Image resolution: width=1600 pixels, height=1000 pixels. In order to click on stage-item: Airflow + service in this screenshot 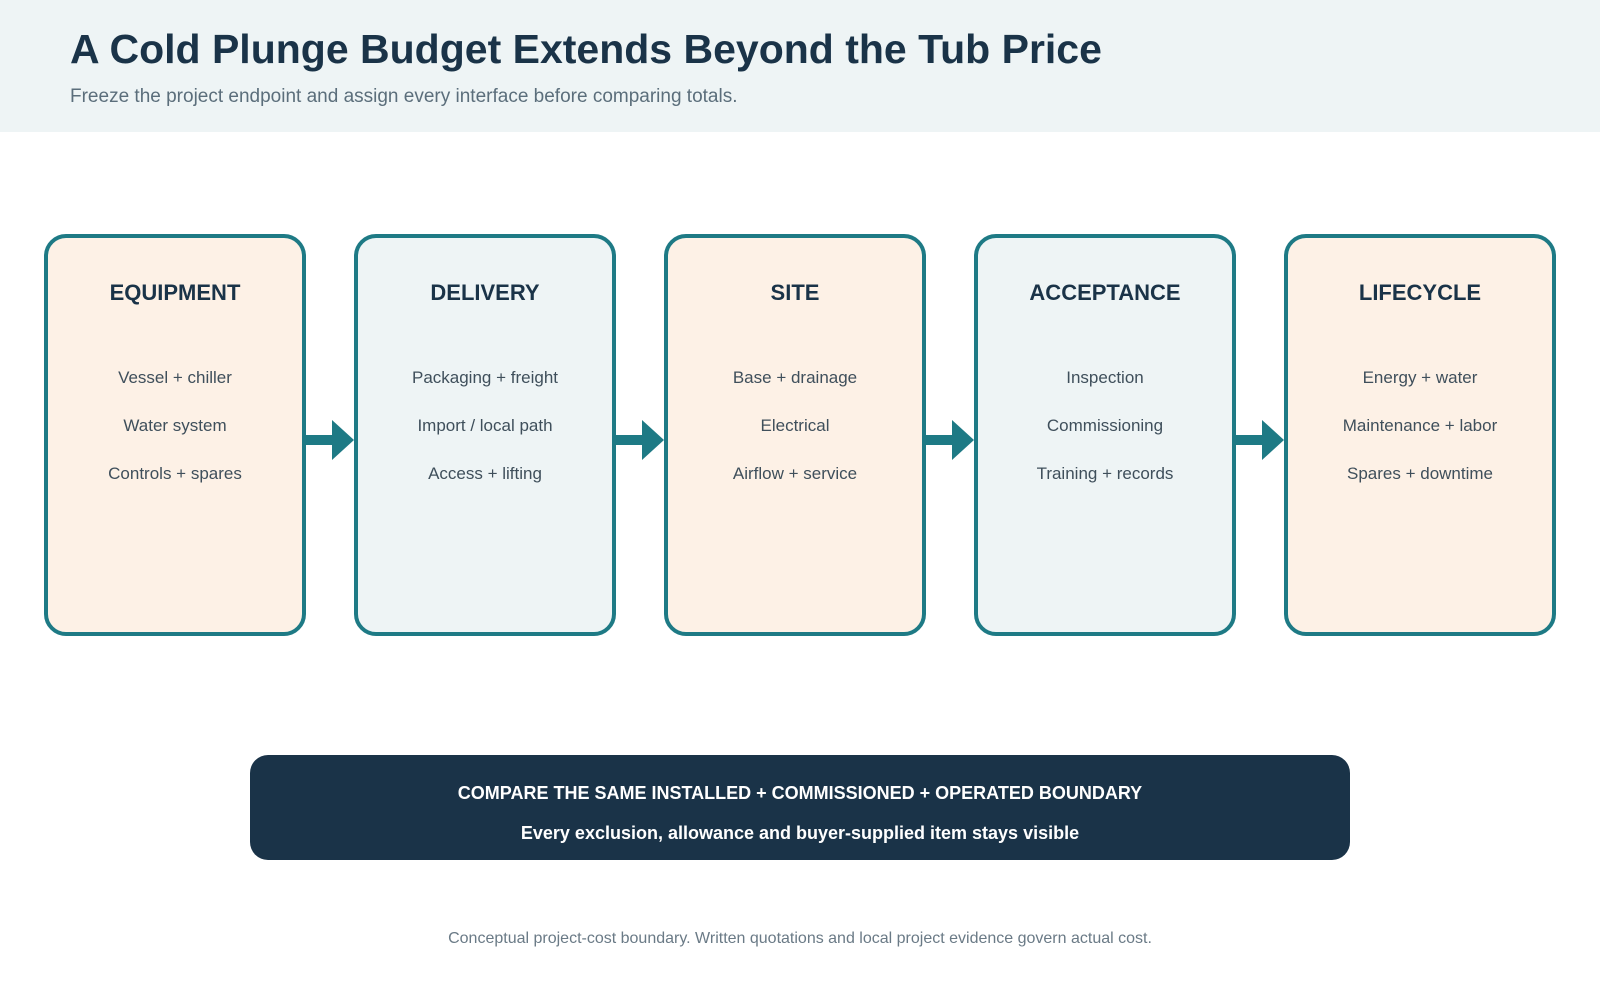, I will do `click(795, 473)`.